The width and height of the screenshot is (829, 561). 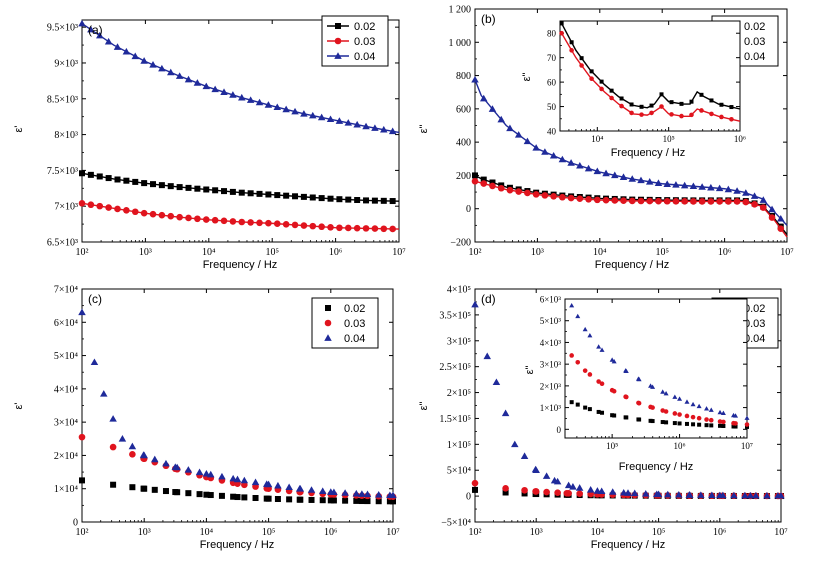 I want to click on panel-a-legend-label: 0.02, so click(x=364, y=27).